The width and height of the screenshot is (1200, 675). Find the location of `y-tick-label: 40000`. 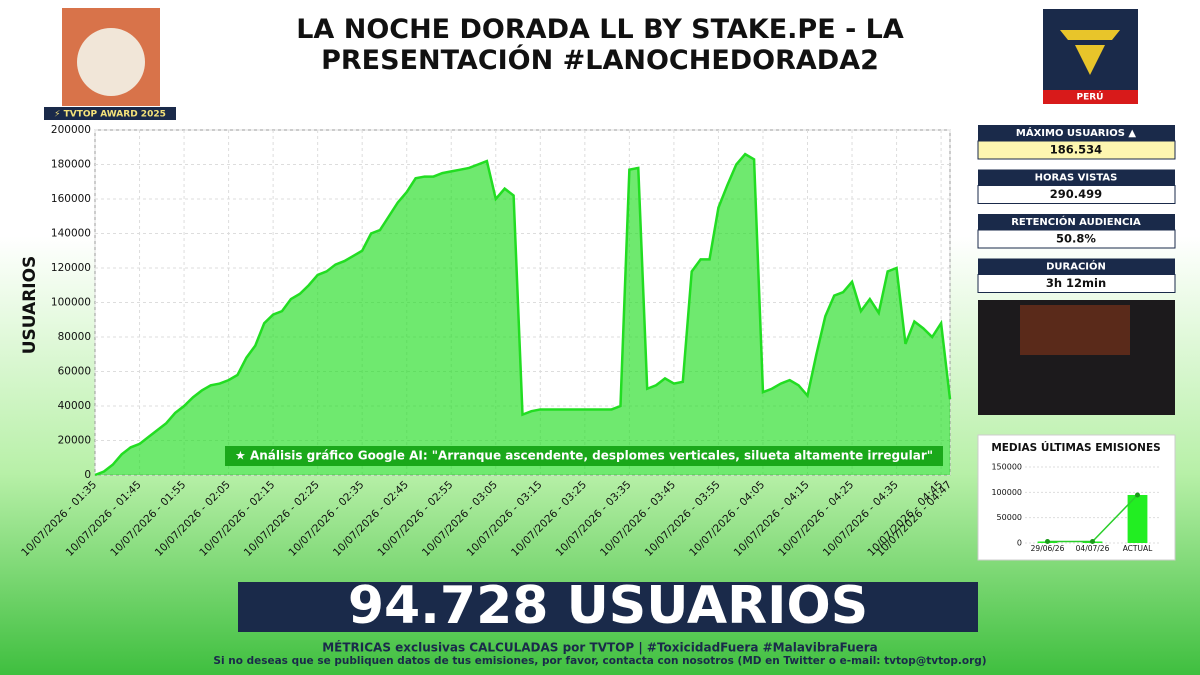

y-tick-label: 40000 is located at coordinates (74, 406).